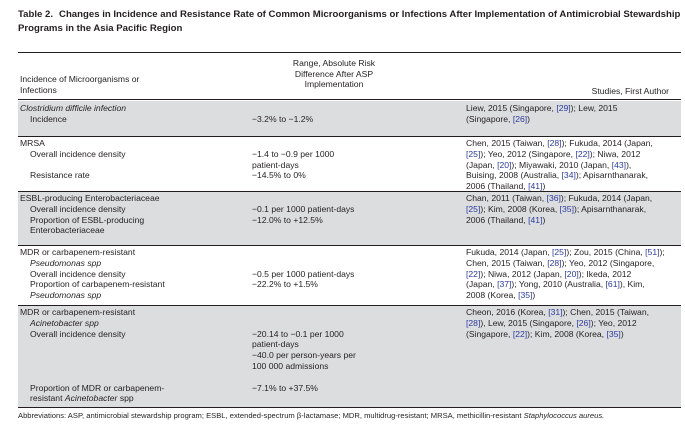  I want to click on table-number: Table 2., so click(36, 14).